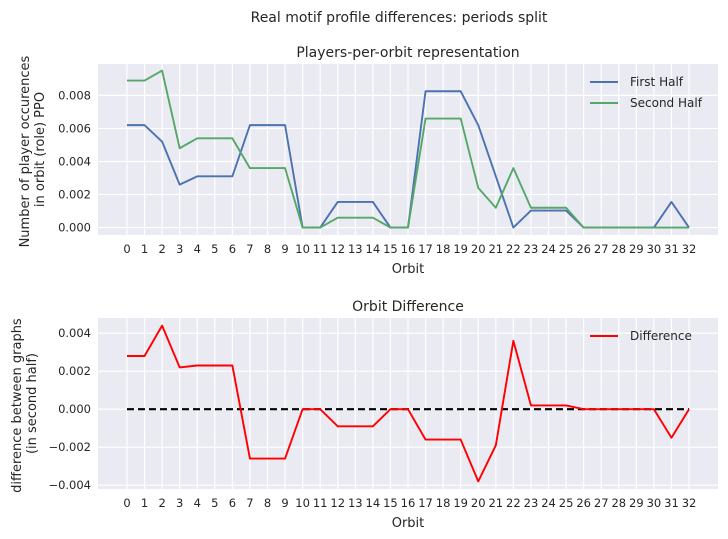  Describe the element at coordinates (337, 503) in the screenshot. I see `difference-x-tick-12: 12` at that location.